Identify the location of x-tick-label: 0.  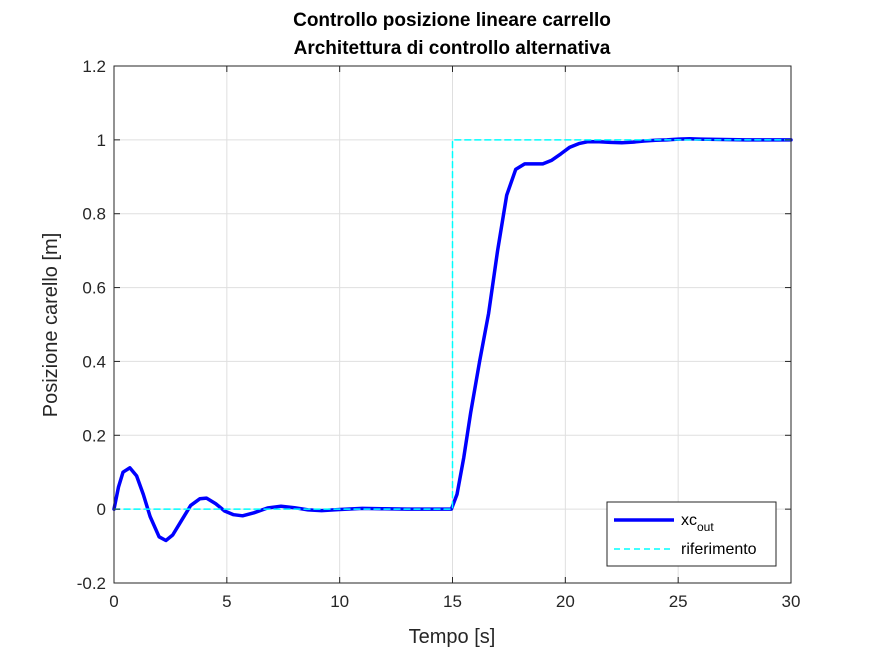
(113, 601).